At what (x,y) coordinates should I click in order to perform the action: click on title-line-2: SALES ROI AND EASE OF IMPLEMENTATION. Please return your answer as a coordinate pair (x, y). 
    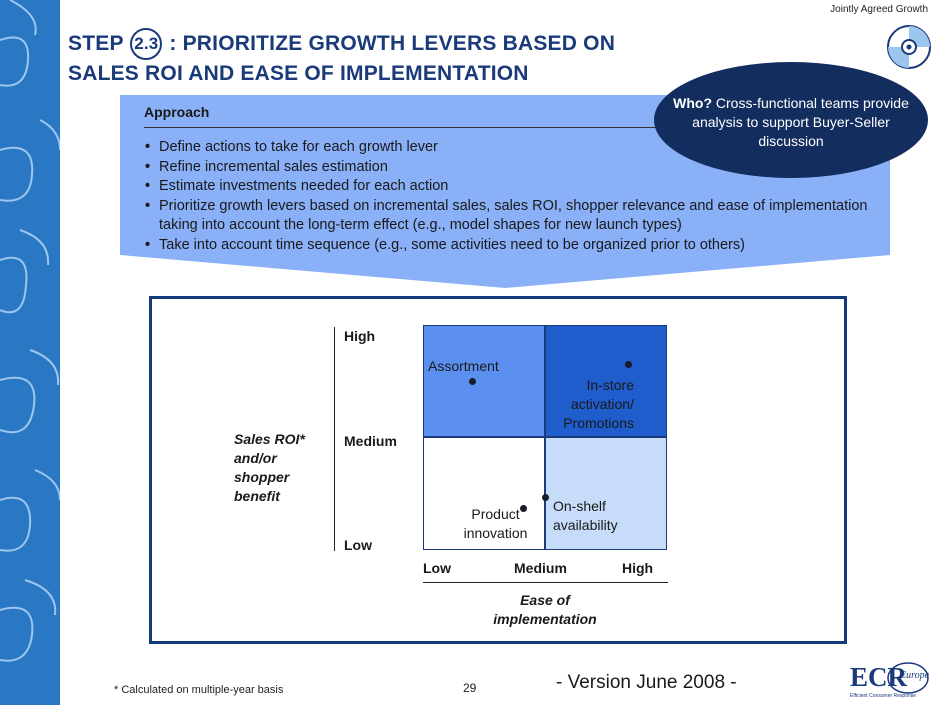
    Looking at the image, I should click on (298, 73).